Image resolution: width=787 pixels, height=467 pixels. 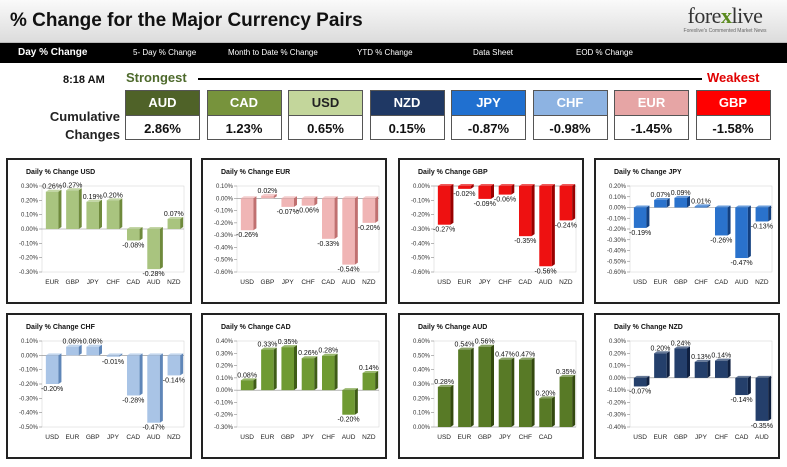 What do you see at coordinates (288, 342) in the screenshot?
I see `data-label: 0.35%` at bounding box center [288, 342].